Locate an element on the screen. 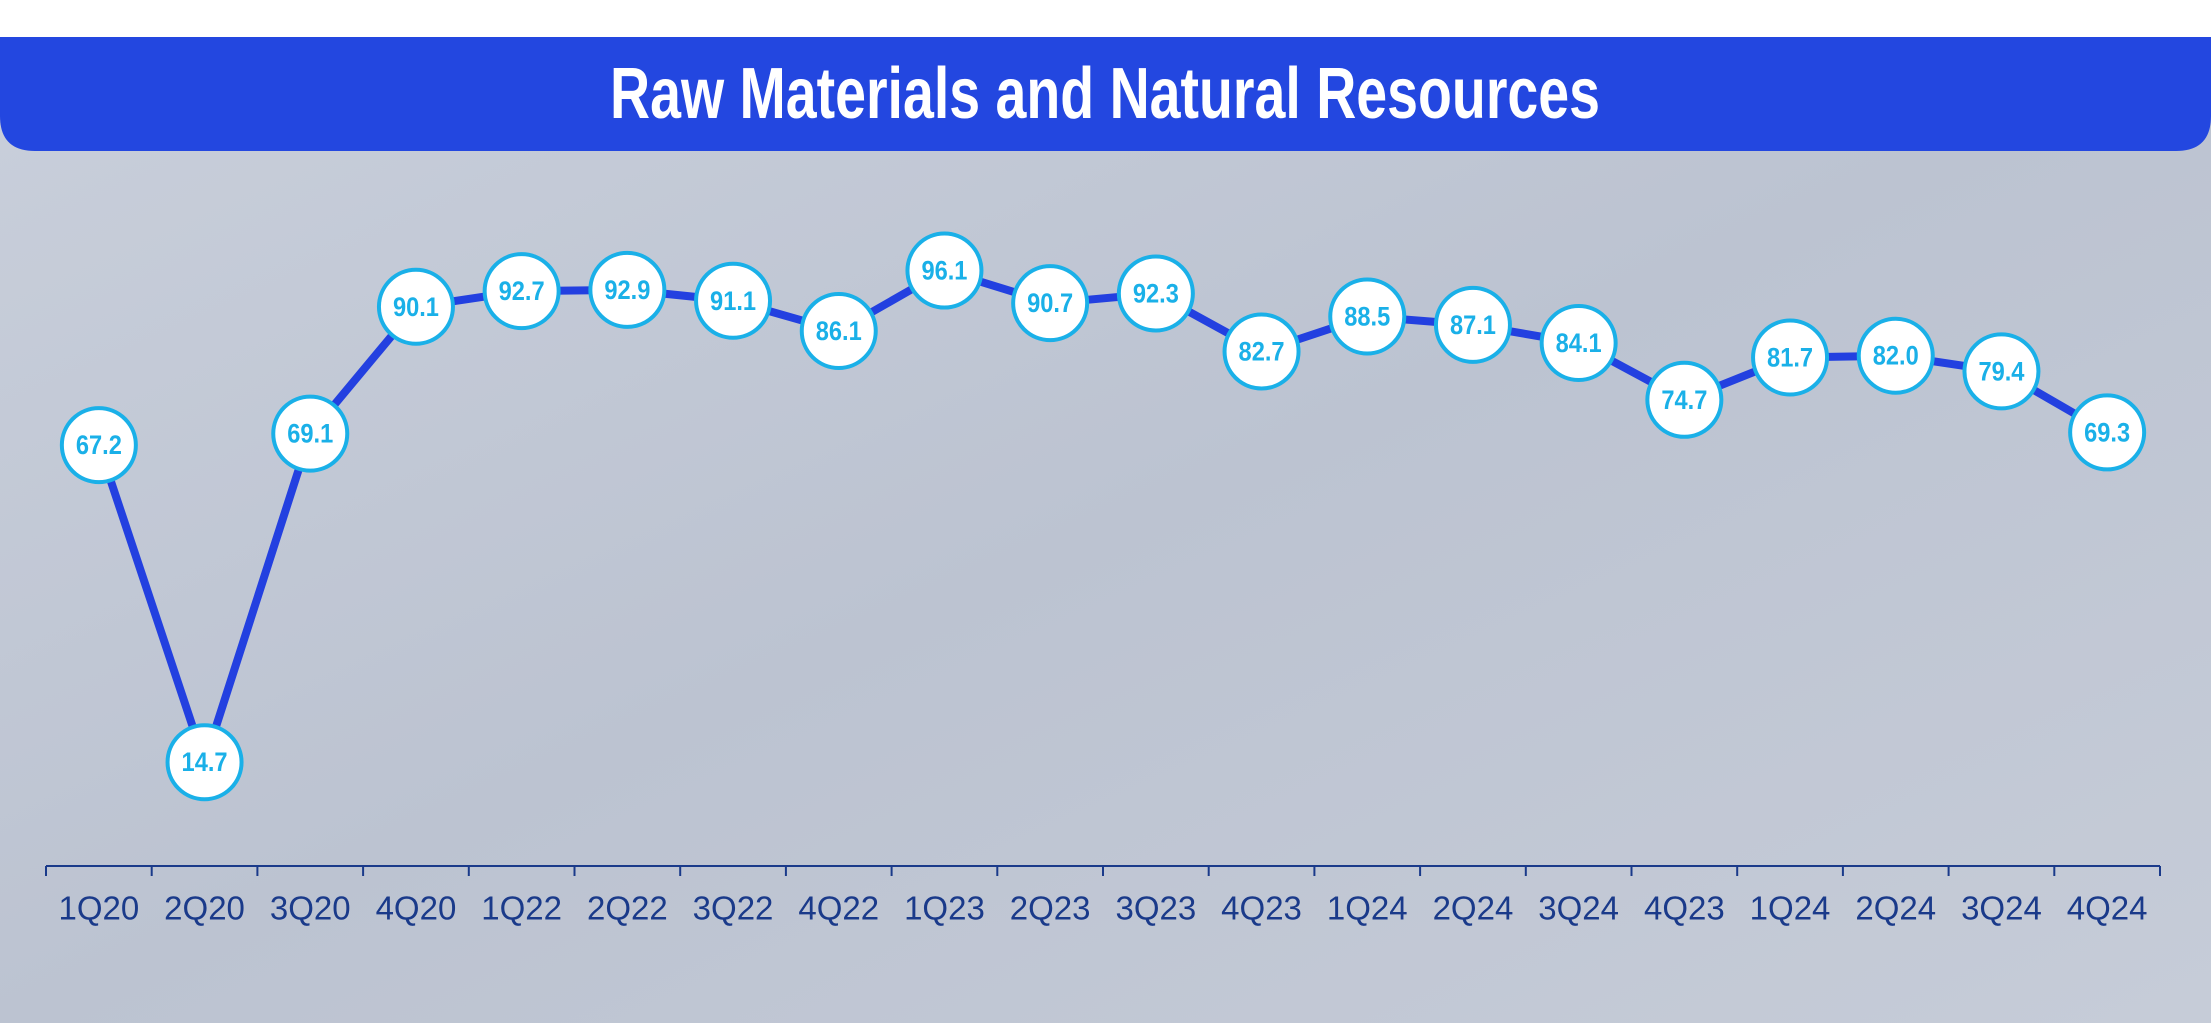 The width and height of the screenshot is (2211, 1023). data-label: 90.1 is located at coordinates (416, 307).